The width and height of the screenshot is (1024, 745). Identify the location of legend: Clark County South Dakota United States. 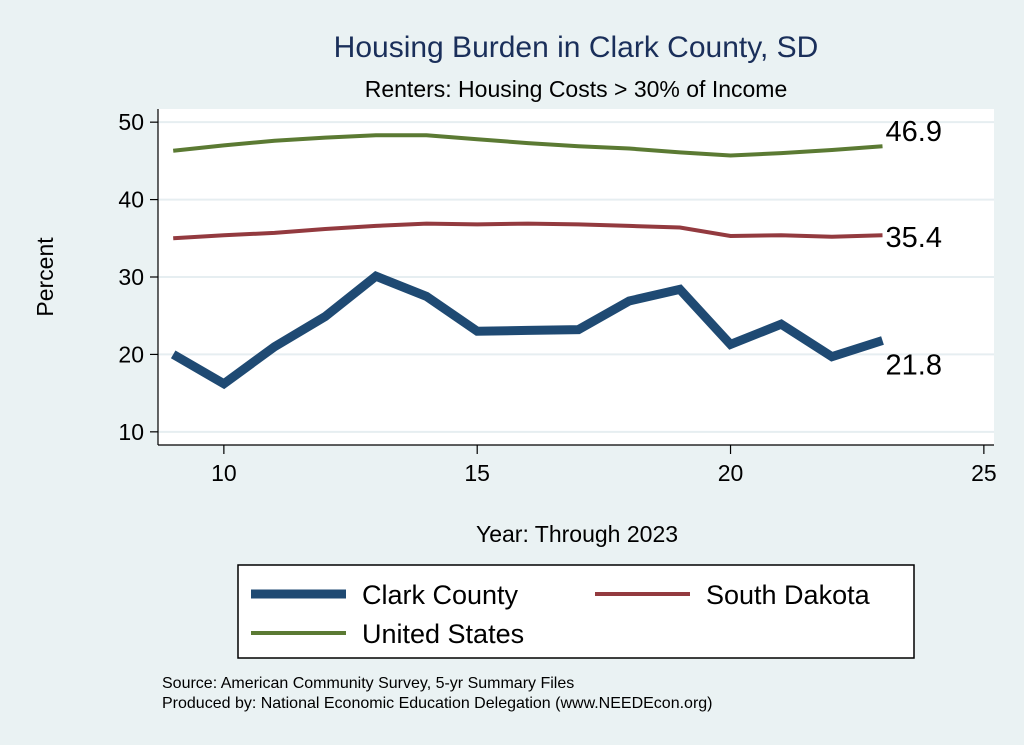
(576, 611).